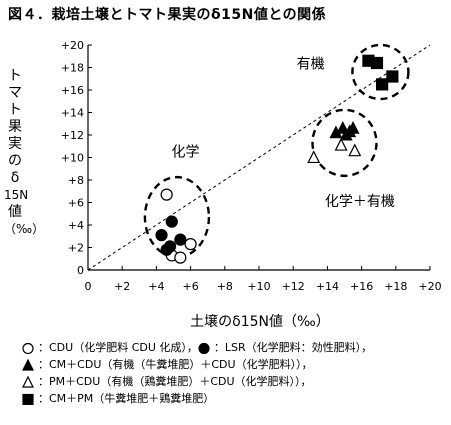 This screenshot has width=451, height=425. I want to click on x-axis-label: 土壌のδ15N値（‰）, so click(260, 322).